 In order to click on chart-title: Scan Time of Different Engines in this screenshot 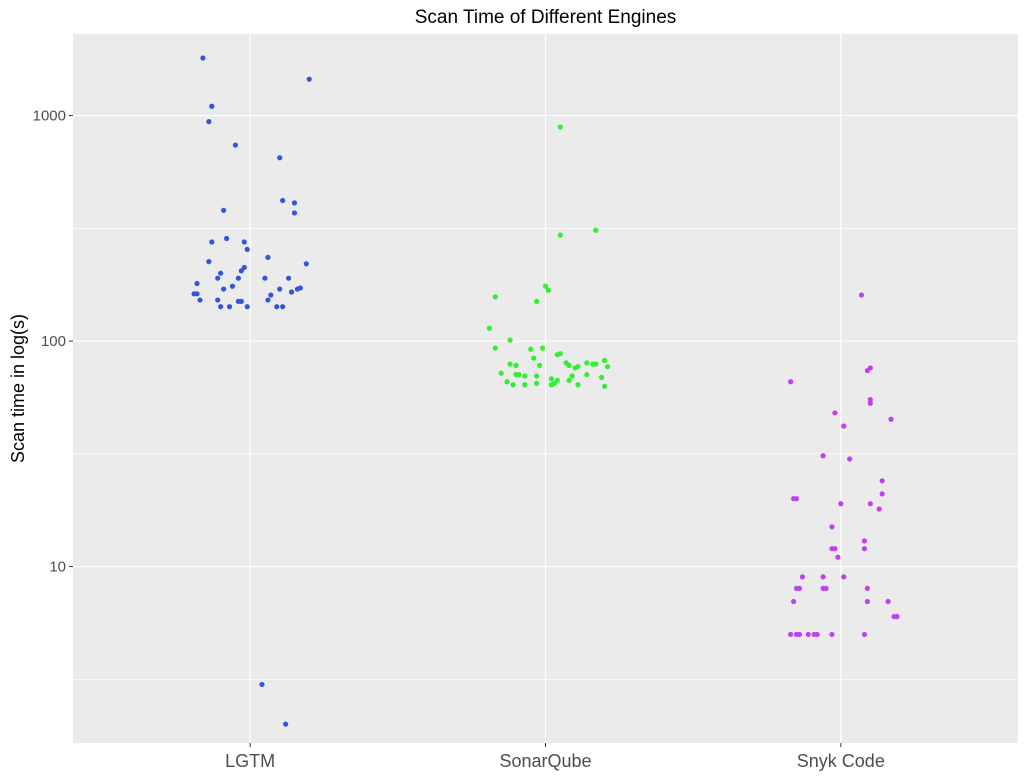, I will do `click(546, 17)`.